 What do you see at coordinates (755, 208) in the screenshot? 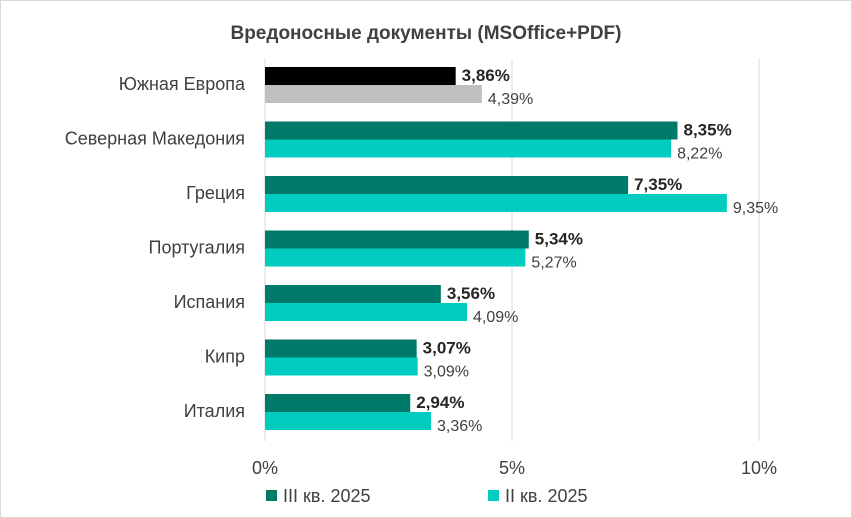
I see `data-label: 9,35%` at bounding box center [755, 208].